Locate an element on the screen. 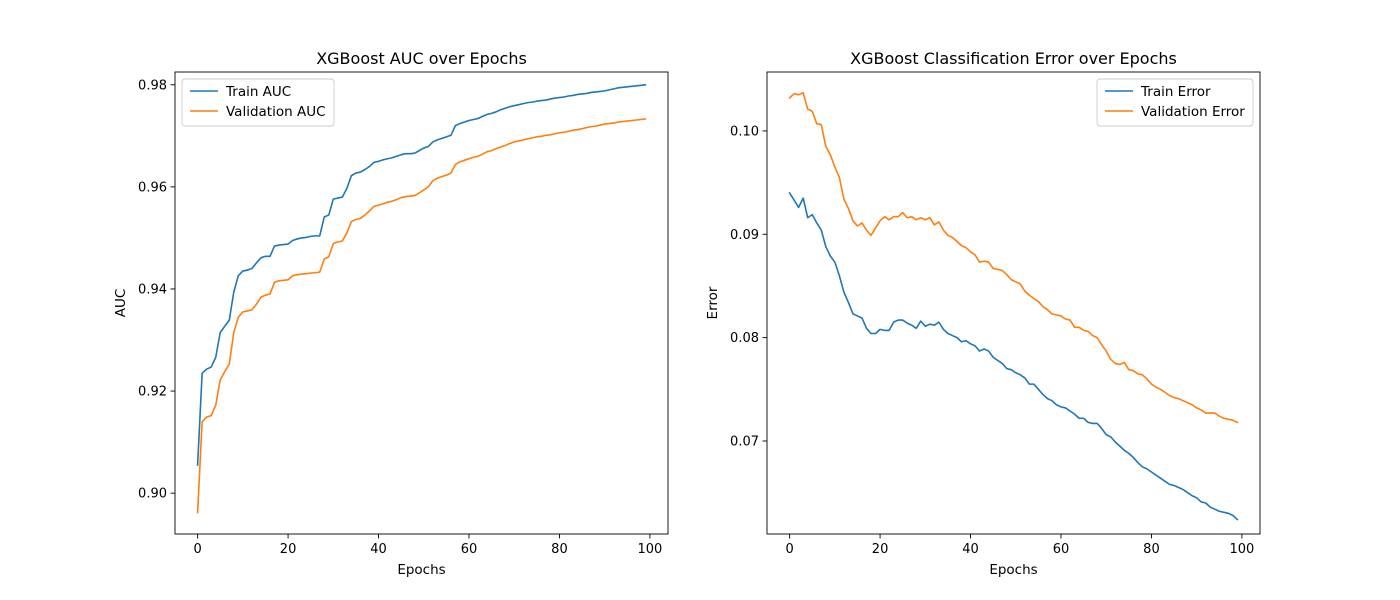 The height and width of the screenshot is (600, 1400). auc-y-tick-label: 0.90 is located at coordinates (152, 494).